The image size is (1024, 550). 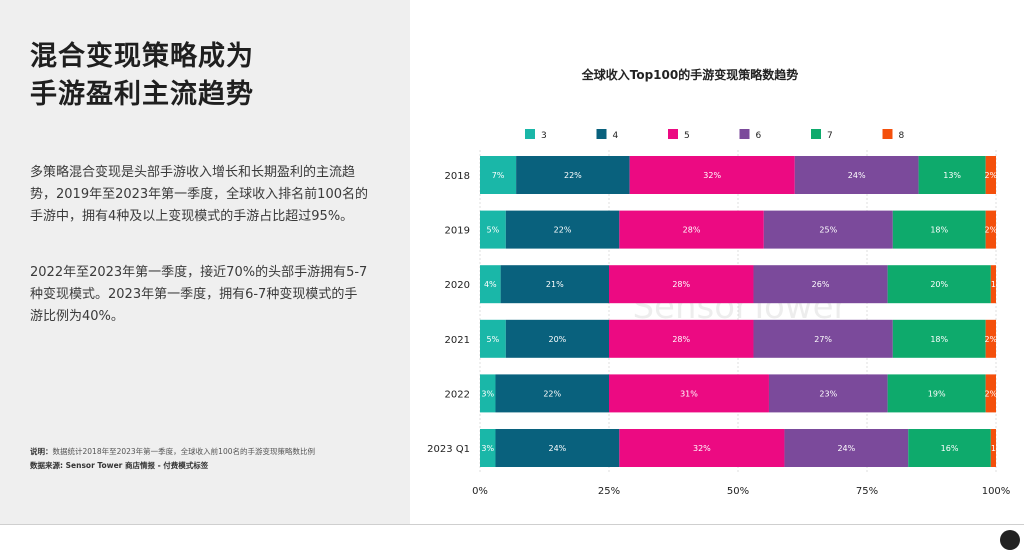 I want to click on x-axis-labels: 0% 25% 50% 75% 100%, so click(x=741, y=491).